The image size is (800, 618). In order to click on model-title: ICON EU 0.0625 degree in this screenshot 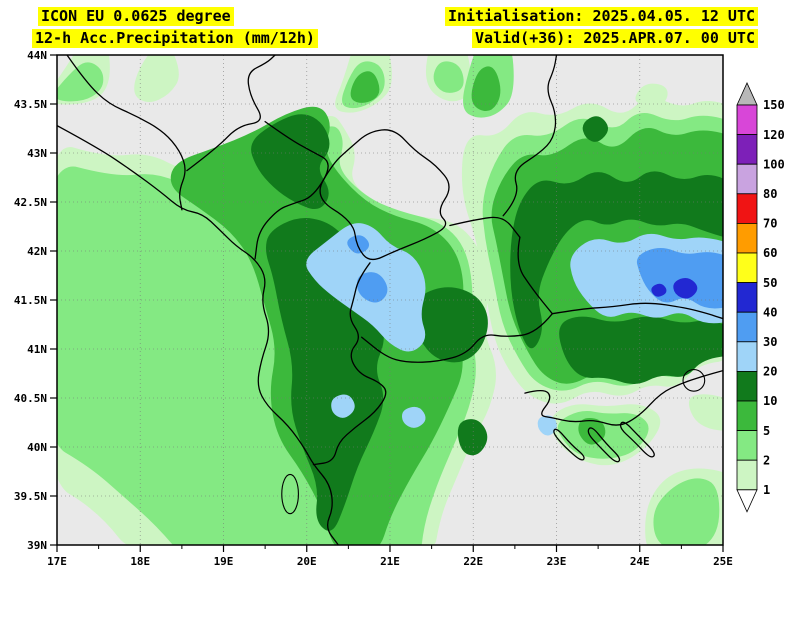, I will do `click(136, 16)`.